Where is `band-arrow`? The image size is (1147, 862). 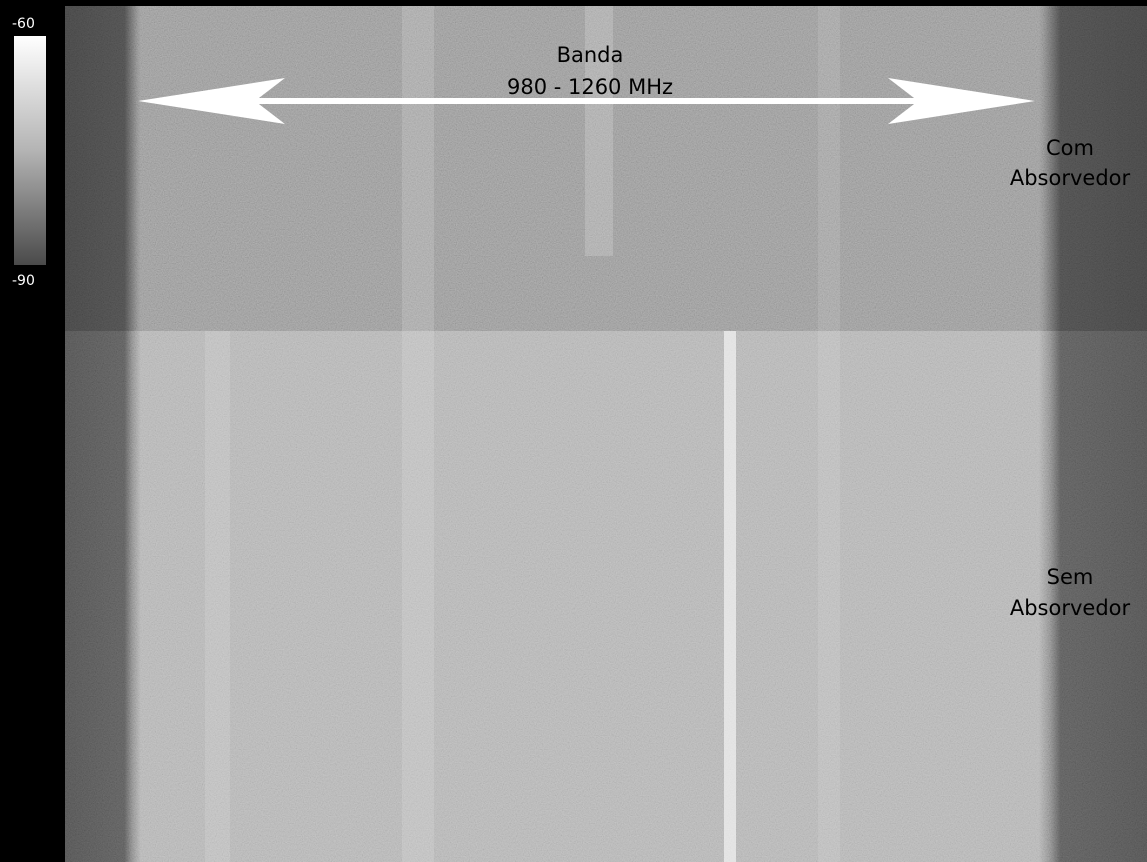 band-arrow is located at coordinates (586, 101).